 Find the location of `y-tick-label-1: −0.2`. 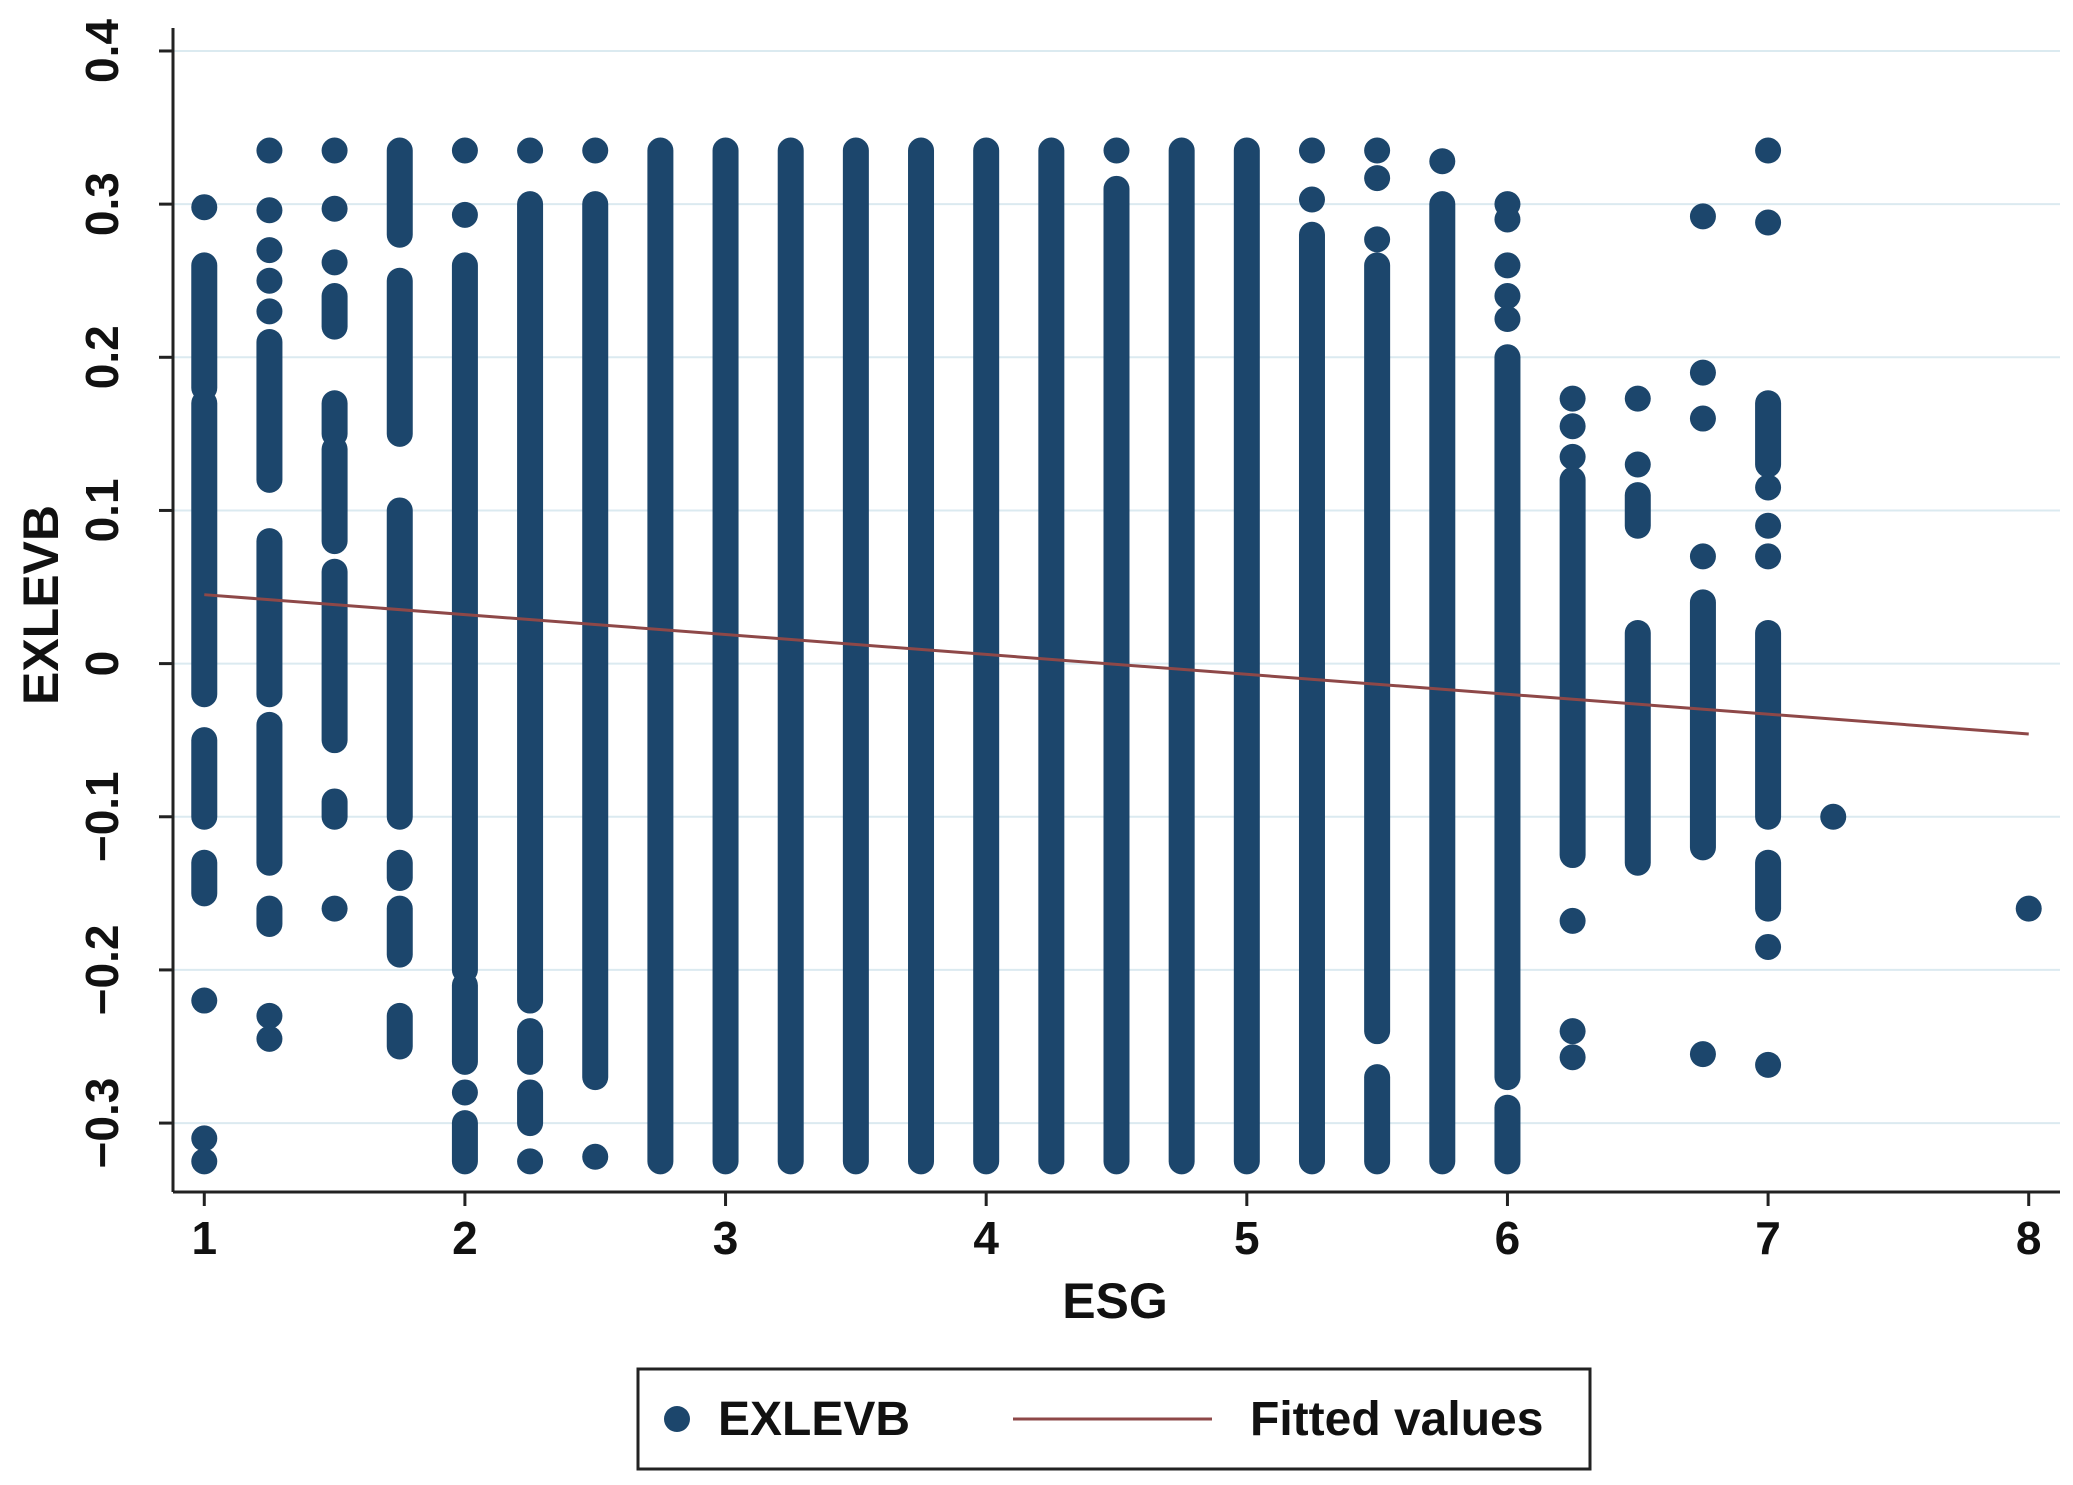

y-tick-label-1: −0.2 is located at coordinates (102, 970).